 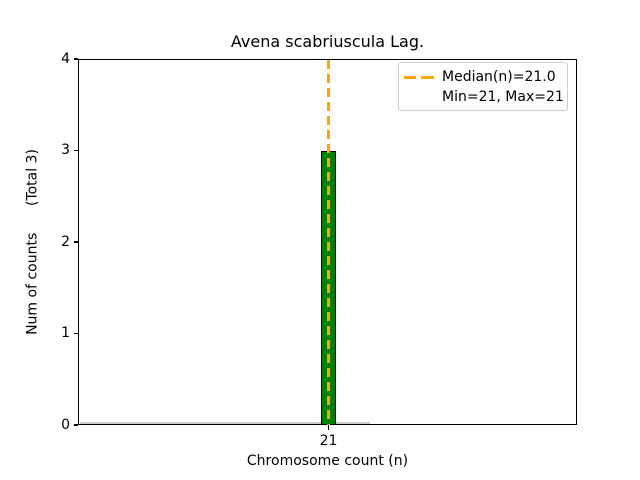 What do you see at coordinates (327, 41) in the screenshot?
I see `chart-title: Avena scabriuscula Lag.` at bounding box center [327, 41].